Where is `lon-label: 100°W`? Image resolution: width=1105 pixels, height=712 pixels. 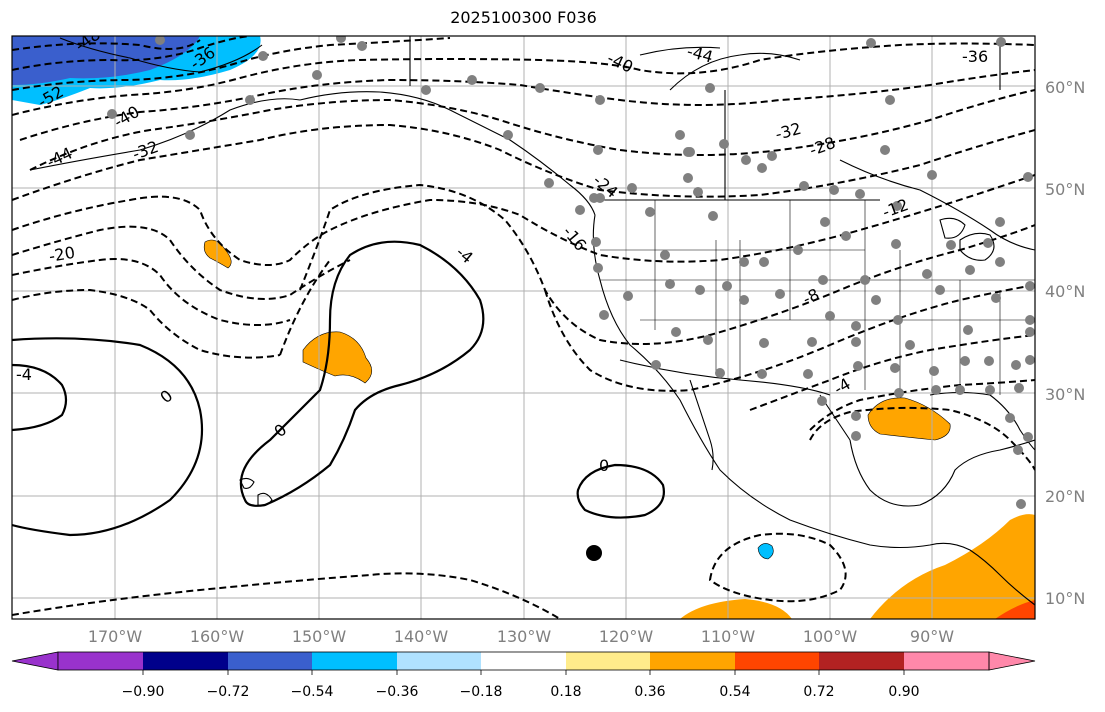 lon-label: 100°W is located at coordinates (830, 636).